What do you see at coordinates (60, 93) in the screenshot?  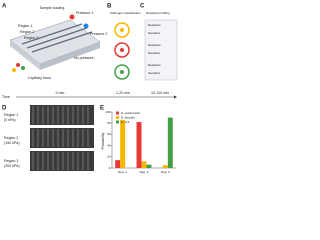 I see `timeline-mark: 0 min` at bounding box center [60, 93].